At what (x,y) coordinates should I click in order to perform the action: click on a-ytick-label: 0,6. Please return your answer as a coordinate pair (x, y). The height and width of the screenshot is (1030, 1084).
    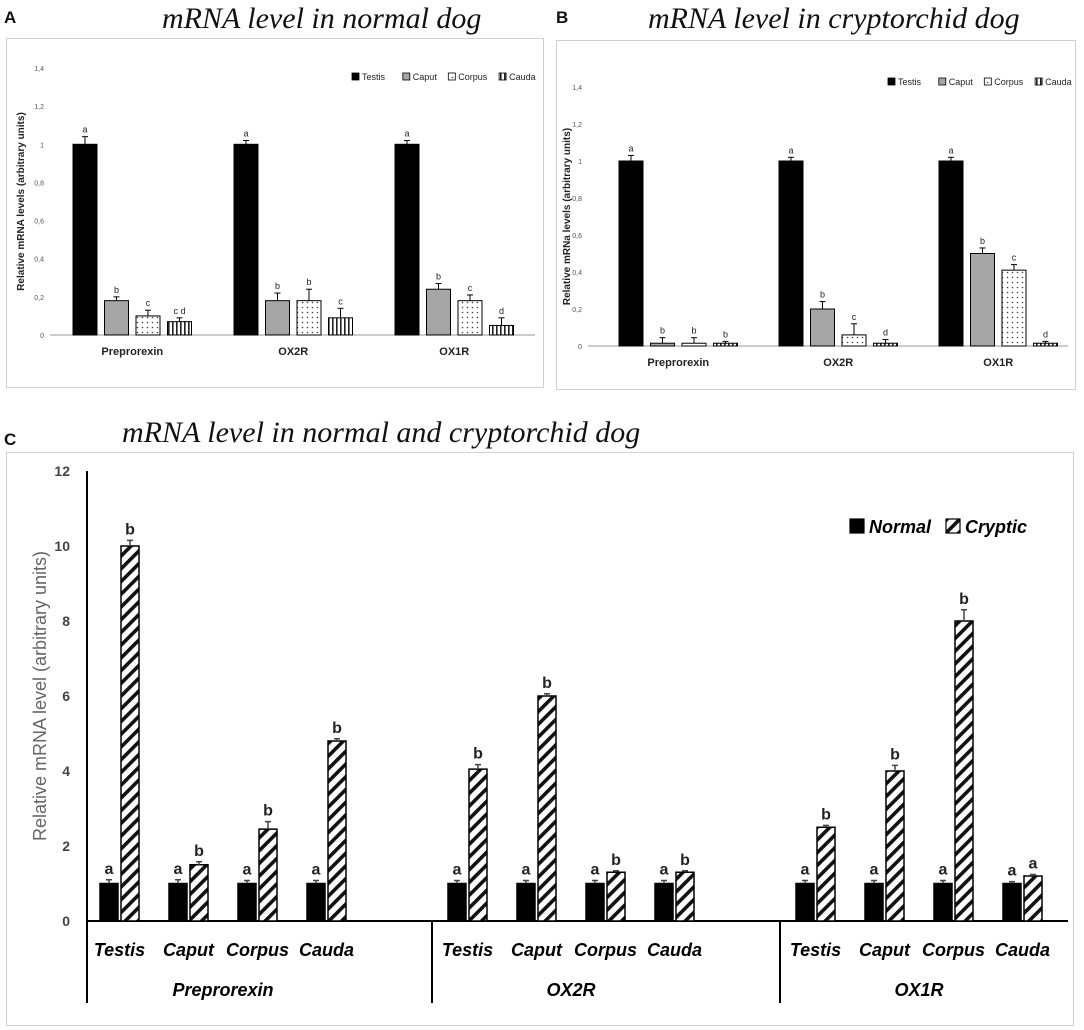
    Looking at the image, I should click on (39, 222).